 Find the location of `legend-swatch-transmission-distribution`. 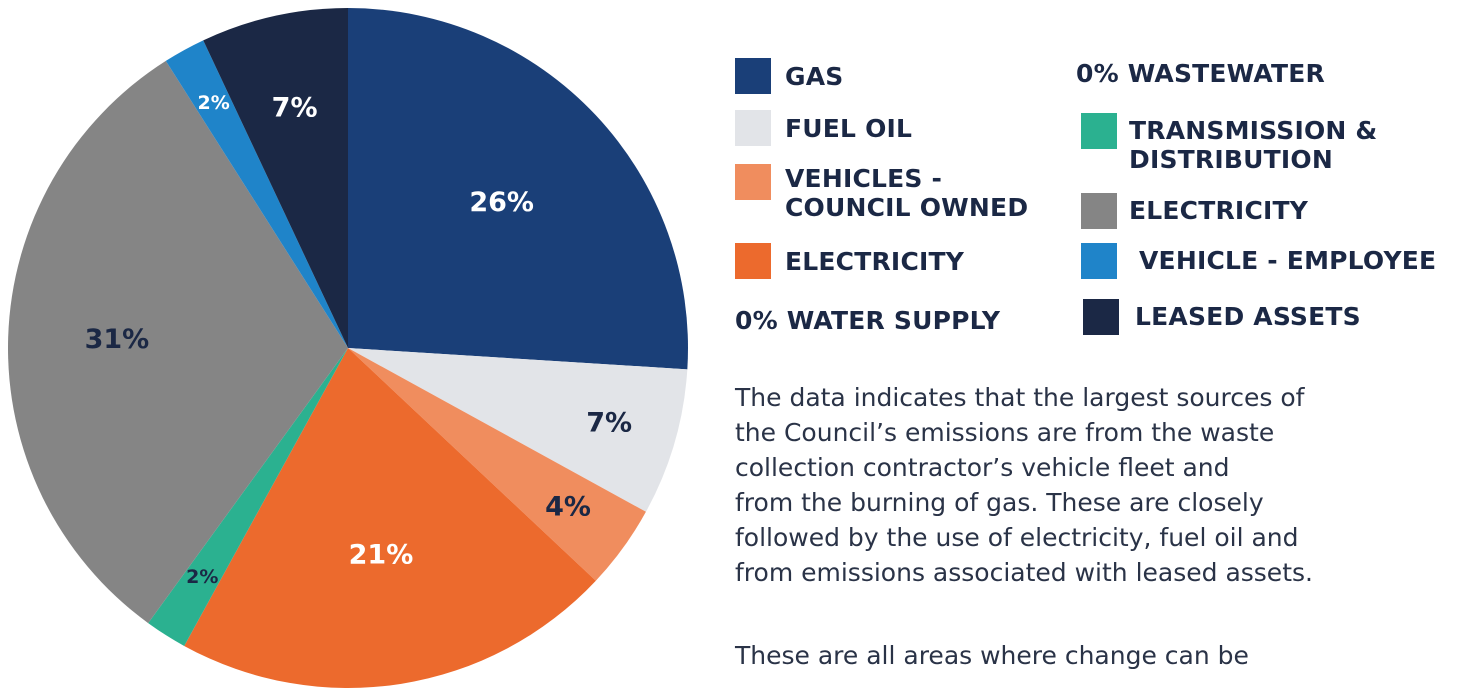

legend-swatch-transmission-distribution is located at coordinates (1099, 131).